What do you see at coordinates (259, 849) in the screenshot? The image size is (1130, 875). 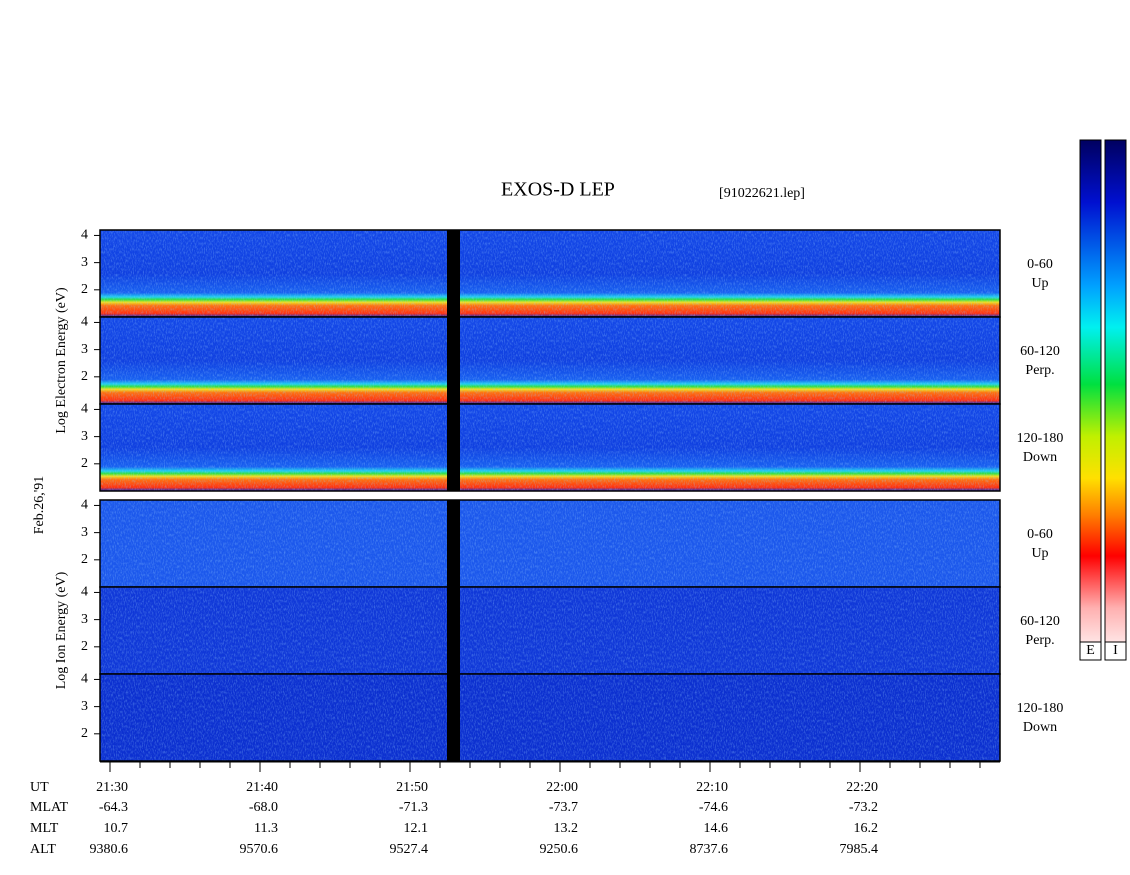 I see `orbit-value: 9570.6` at bounding box center [259, 849].